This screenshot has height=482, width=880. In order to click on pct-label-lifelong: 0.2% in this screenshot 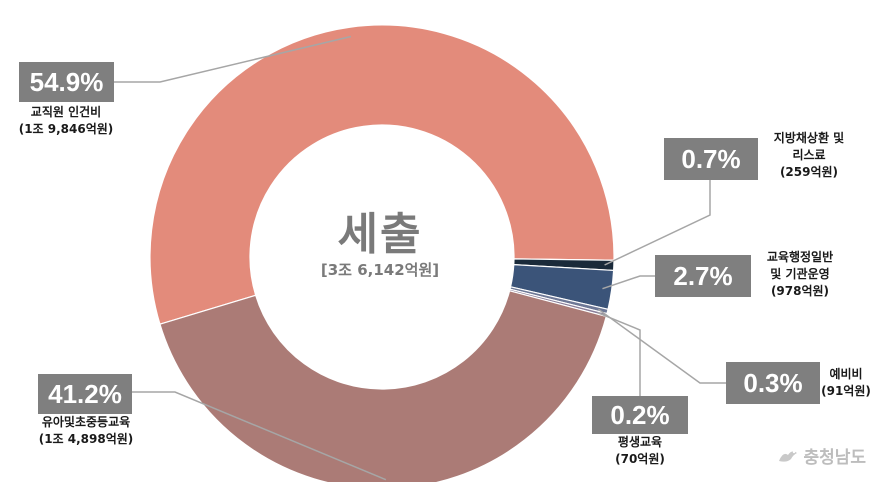, I will do `click(640, 415)`.